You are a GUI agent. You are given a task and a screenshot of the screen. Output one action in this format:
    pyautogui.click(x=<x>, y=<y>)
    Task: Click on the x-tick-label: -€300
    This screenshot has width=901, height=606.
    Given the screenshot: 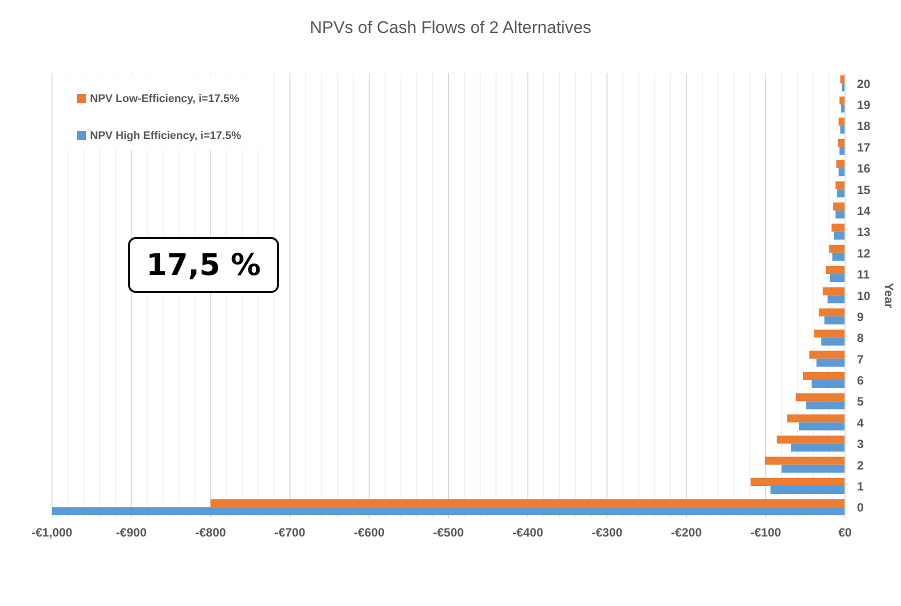 What is the action you would take?
    pyautogui.click(x=607, y=533)
    